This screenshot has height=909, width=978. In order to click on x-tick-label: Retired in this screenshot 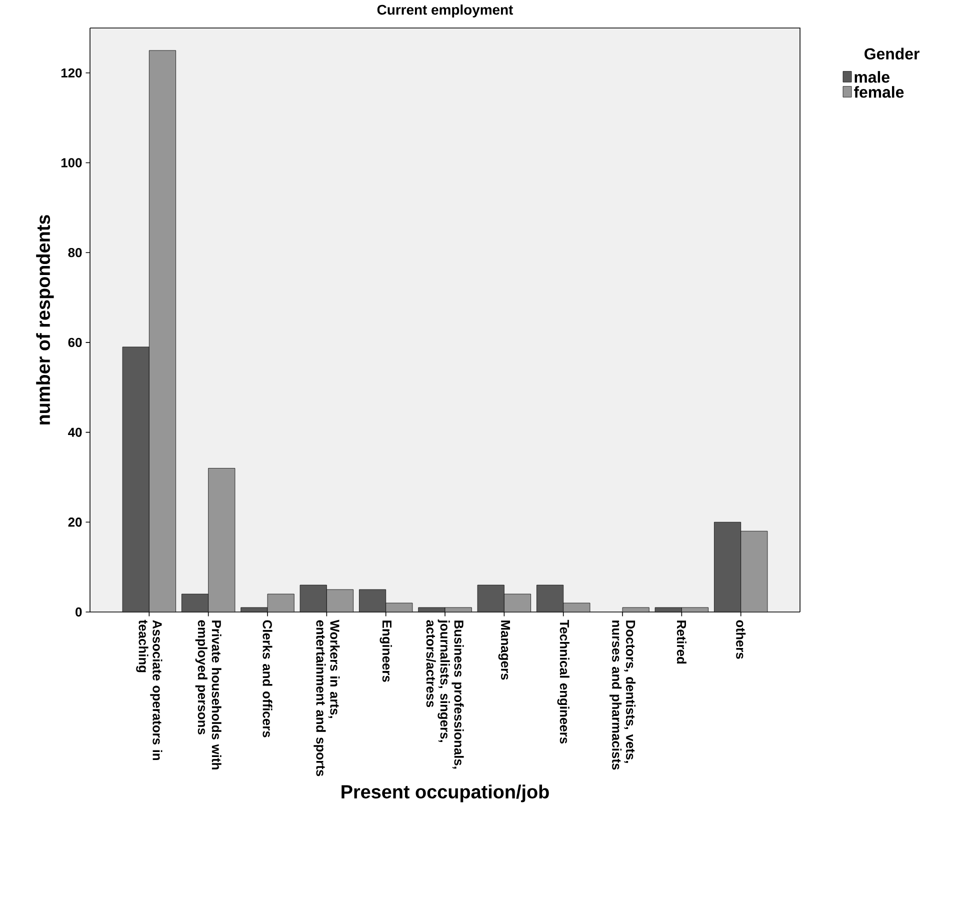, I will do `click(681, 642)`.